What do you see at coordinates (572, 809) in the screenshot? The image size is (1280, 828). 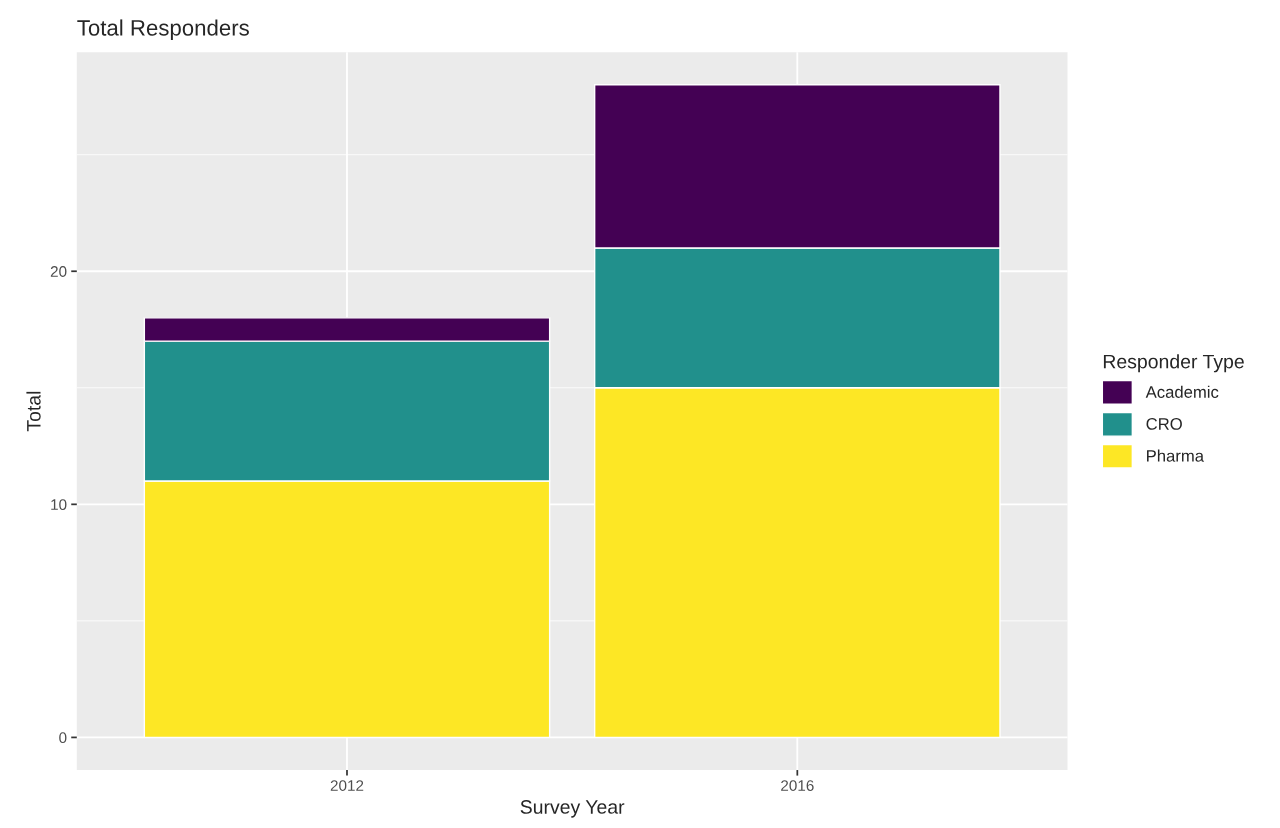 I see `x-axis-title: Survey Year` at bounding box center [572, 809].